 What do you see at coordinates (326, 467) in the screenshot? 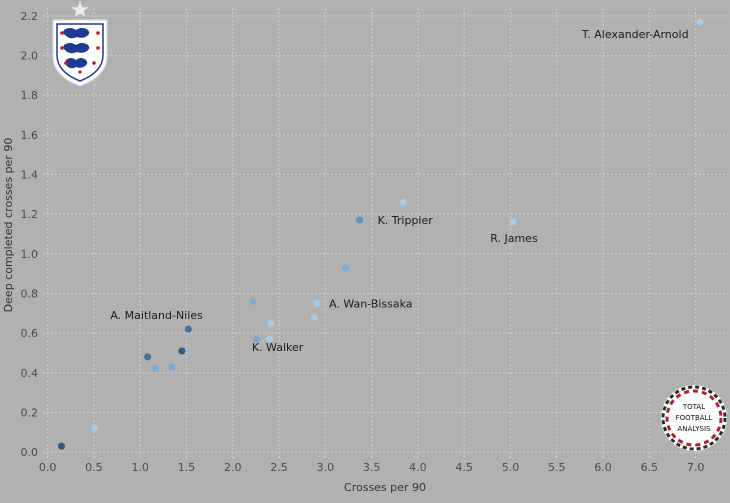
I see `x-tick-label: 3.0` at bounding box center [326, 467].